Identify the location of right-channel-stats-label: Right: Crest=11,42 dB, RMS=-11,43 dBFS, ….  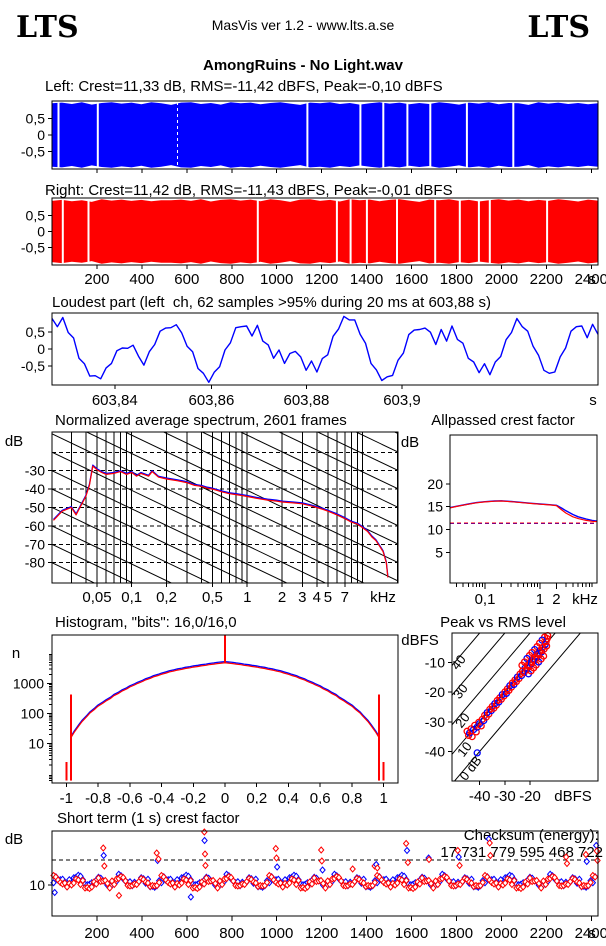
(249, 190).